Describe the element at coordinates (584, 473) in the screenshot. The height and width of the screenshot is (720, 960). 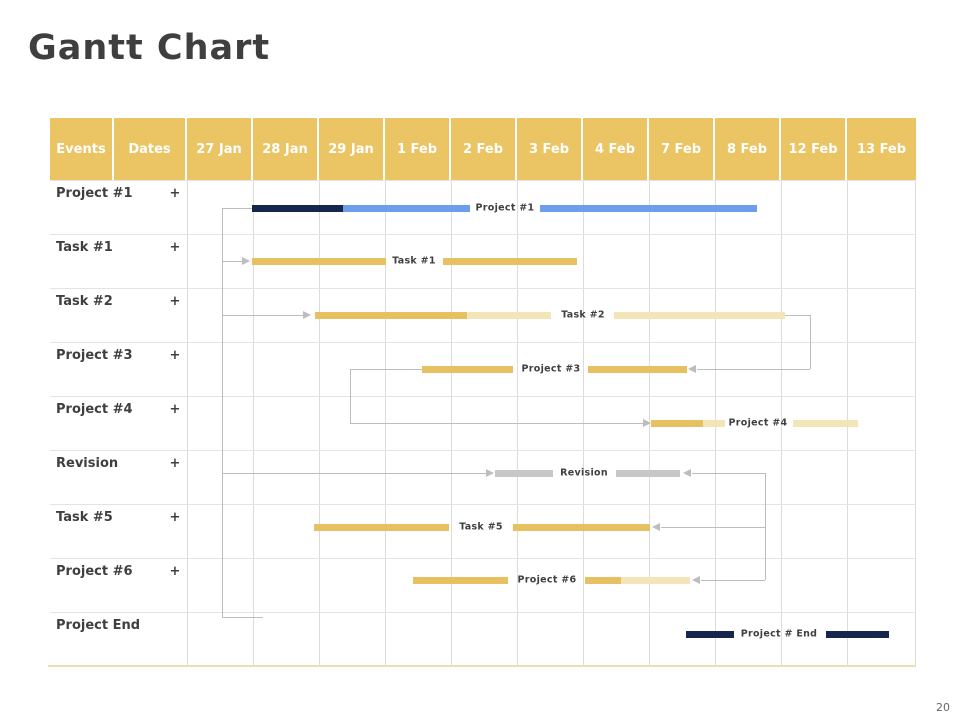
I see `gantt-bar-label: Revision` at that location.